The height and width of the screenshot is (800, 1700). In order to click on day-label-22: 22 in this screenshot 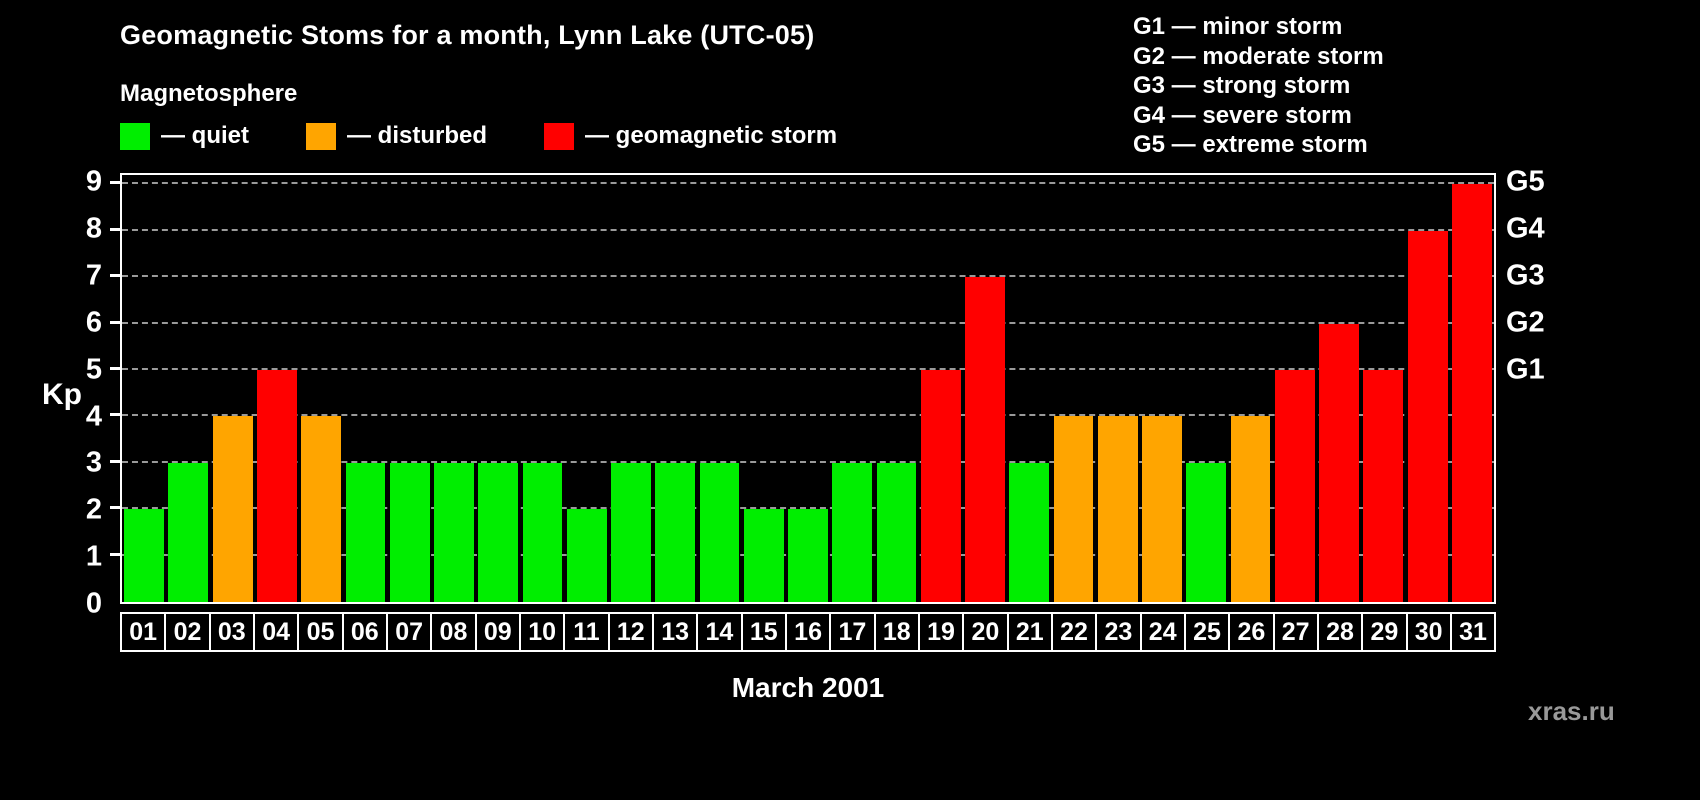, I will do `click(1074, 632)`.